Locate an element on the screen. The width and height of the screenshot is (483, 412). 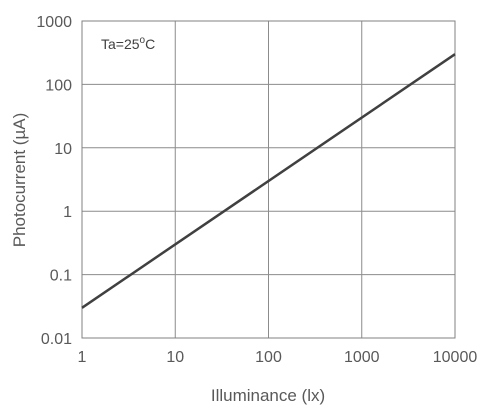
y-tick-label: 0.1 is located at coordinates (61, 276).